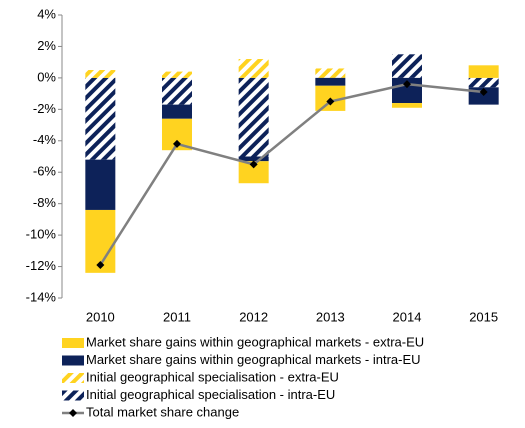 This screenshot has width=525, height=428. Describe the element at coordinates (330, 316) in the screenshot. I see `x-tick-label: 2013` at that location.